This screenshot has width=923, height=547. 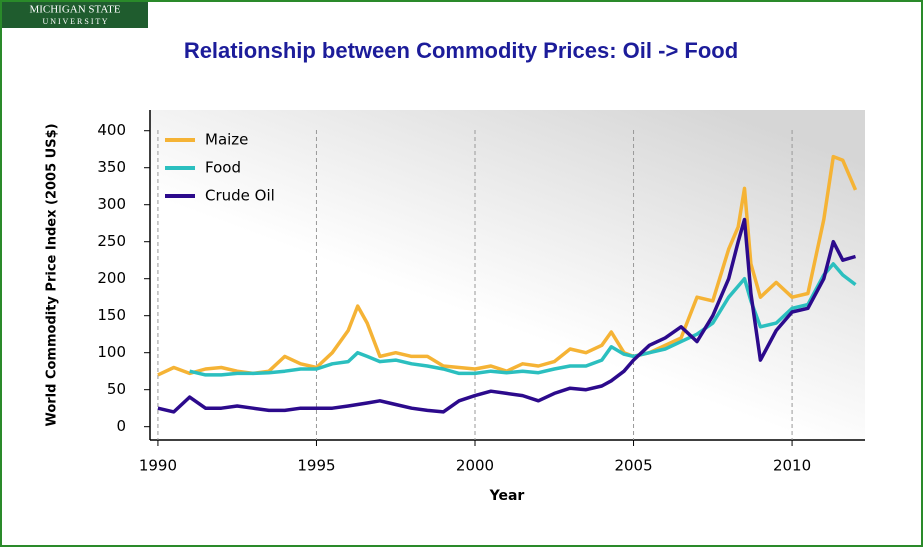 What do you see at coordinates (116, 389) in the screenshot?
I see `y-tick-label: 50` at bounding box center [116, 389].